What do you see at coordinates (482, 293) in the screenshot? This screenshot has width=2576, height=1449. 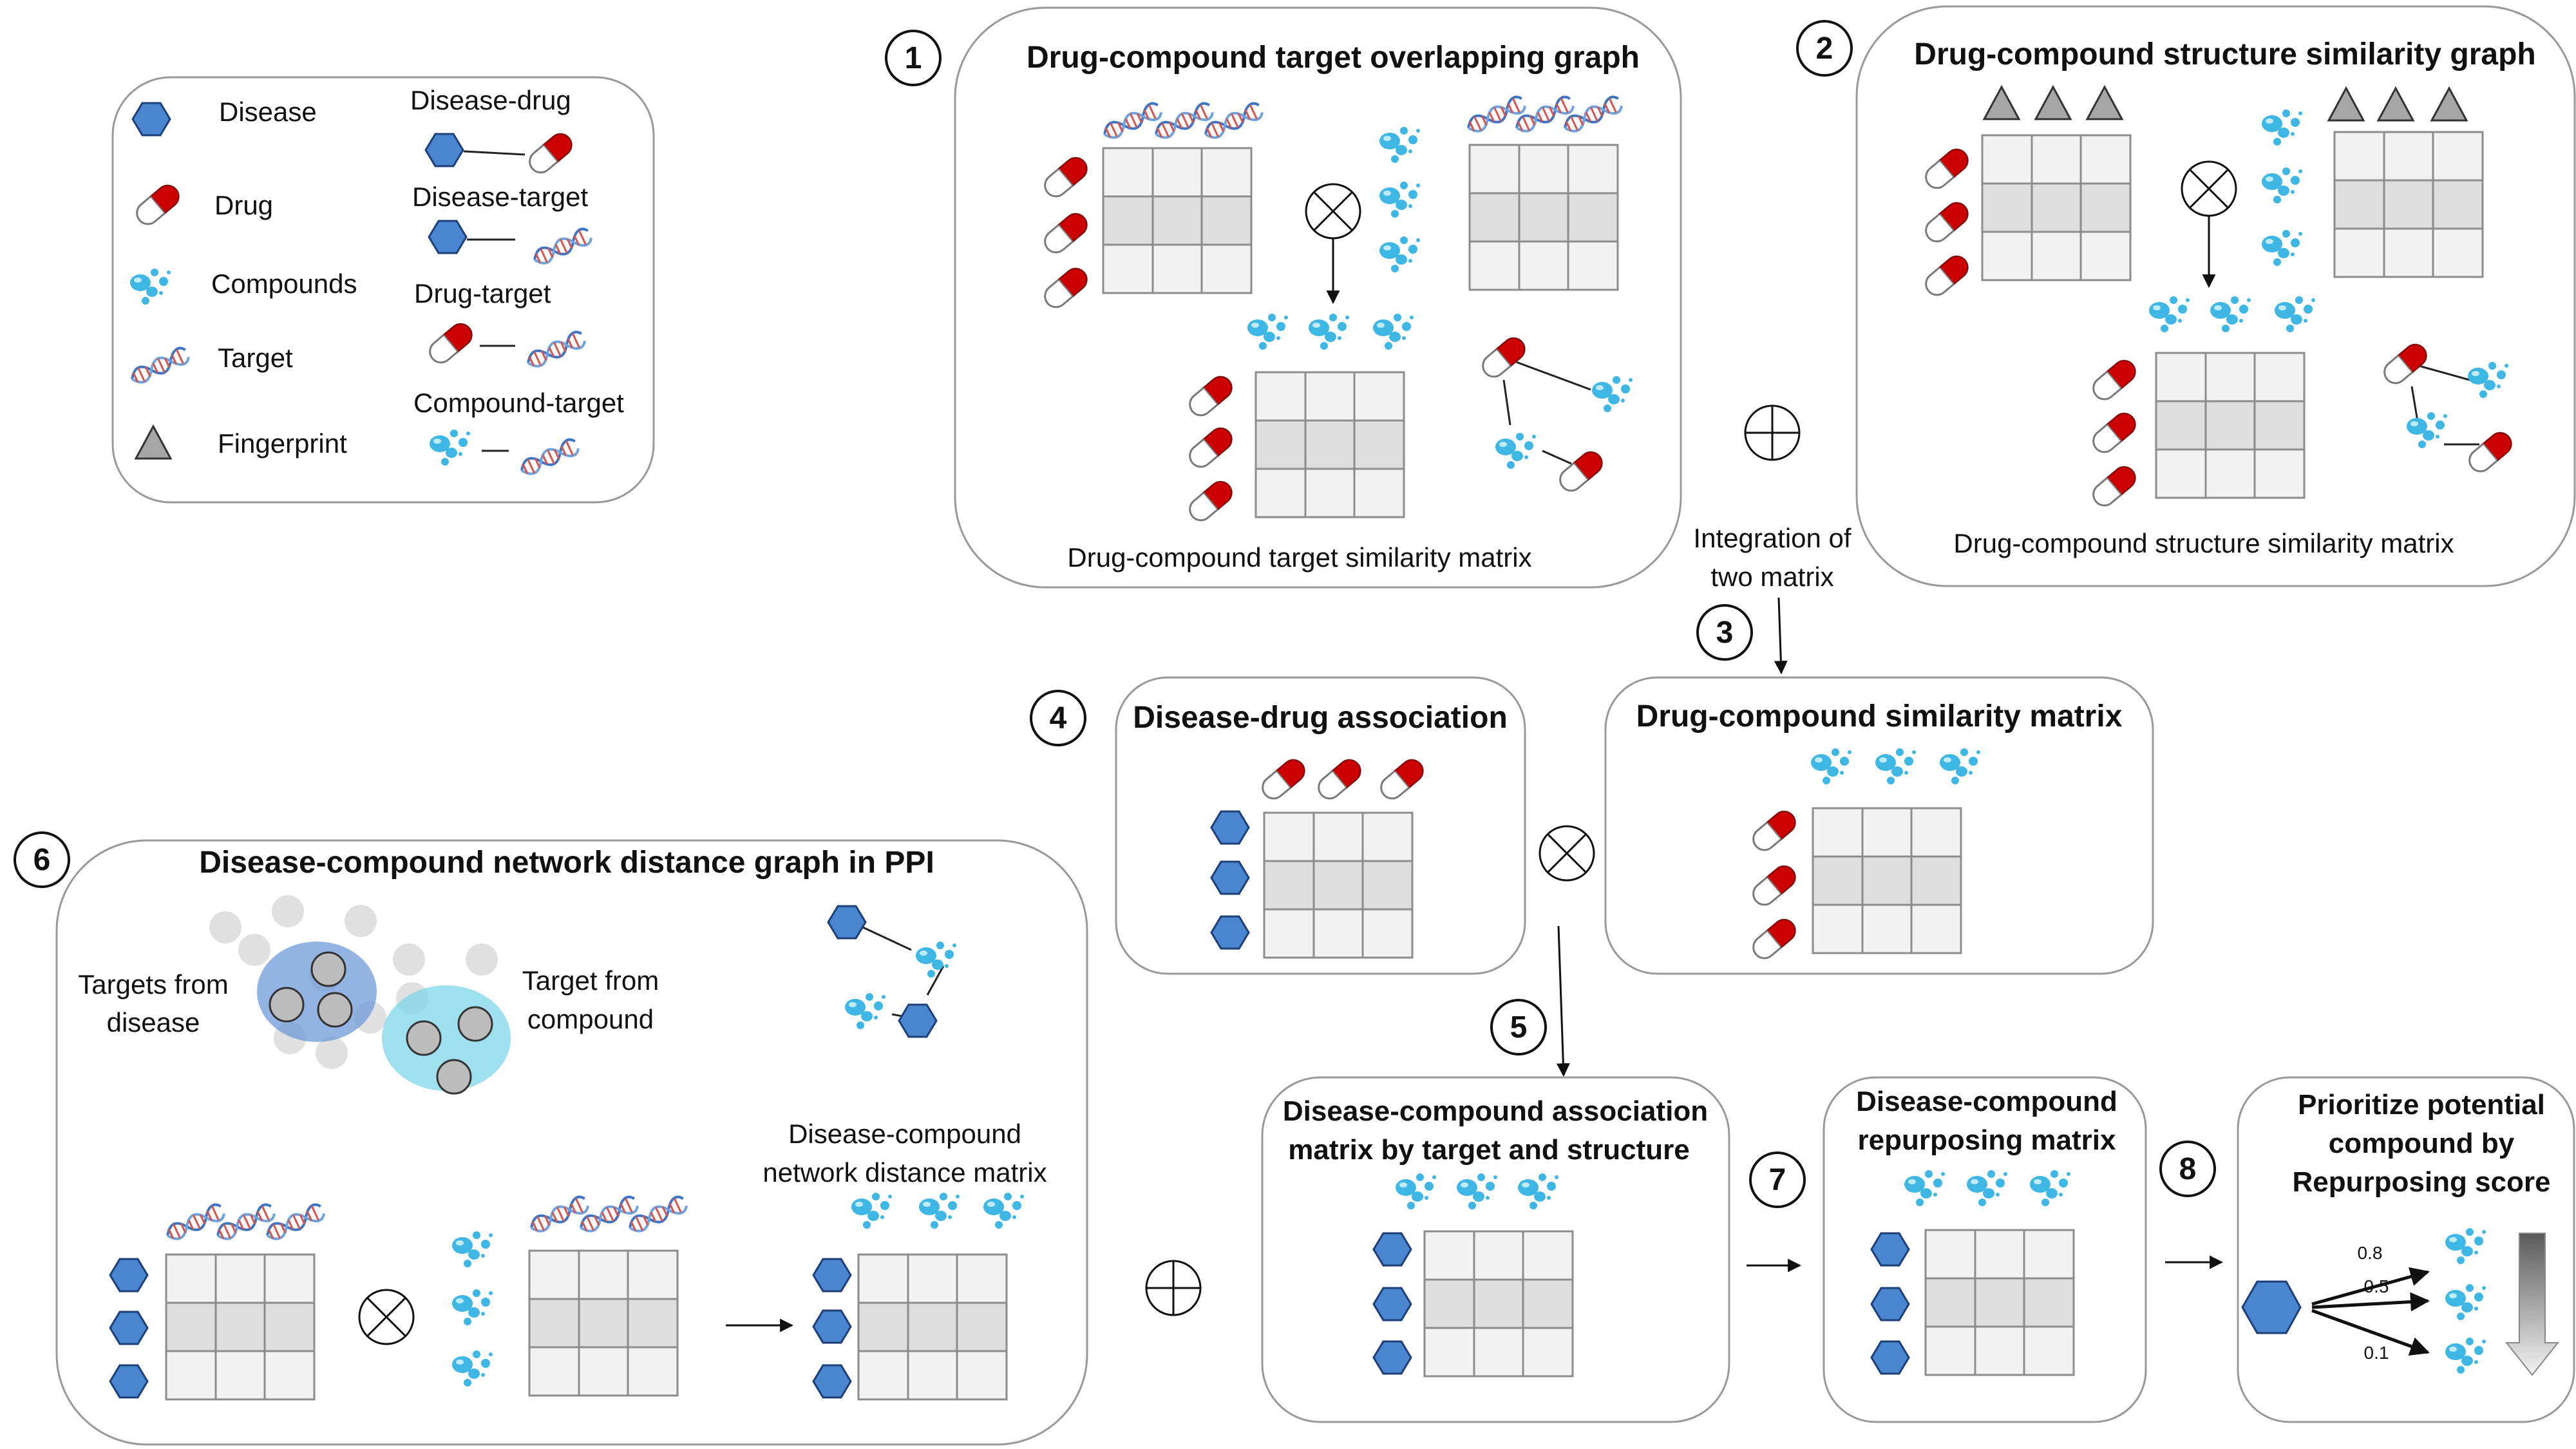 I see `legend-drug-target-label: Drug-target` at bounding box center [482, 293].